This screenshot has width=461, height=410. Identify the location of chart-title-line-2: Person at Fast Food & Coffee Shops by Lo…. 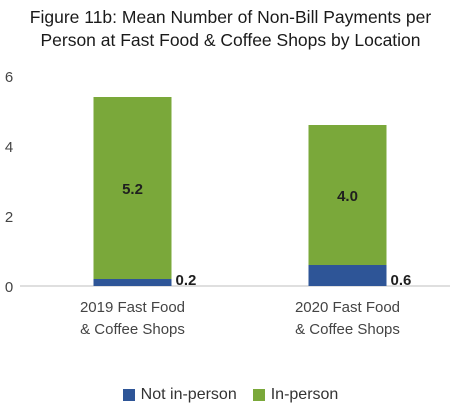
(230, 40).